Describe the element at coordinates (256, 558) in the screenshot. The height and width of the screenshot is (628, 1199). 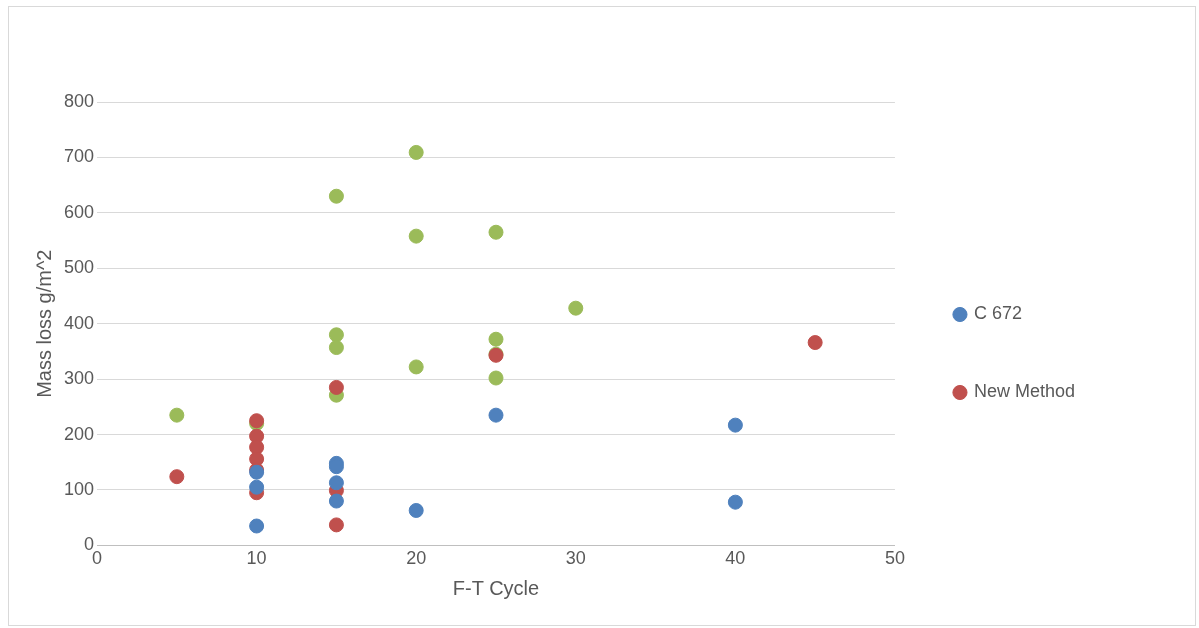
I see `x-tick-label: 10` at that location.